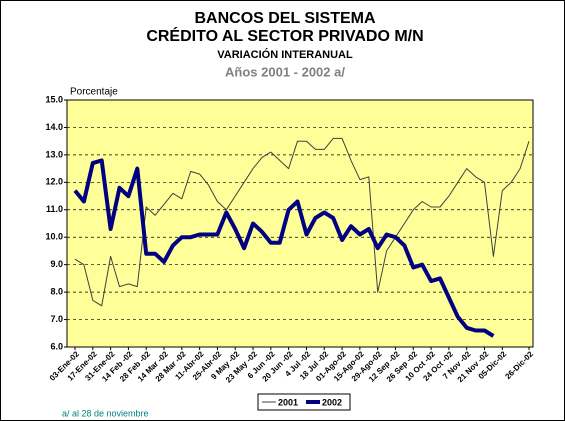 The width and height of the screenshot is (565, 421). Describe the element at coordinates (332, 402) in the screenshot. I see `legend-label: 2002` at that location.